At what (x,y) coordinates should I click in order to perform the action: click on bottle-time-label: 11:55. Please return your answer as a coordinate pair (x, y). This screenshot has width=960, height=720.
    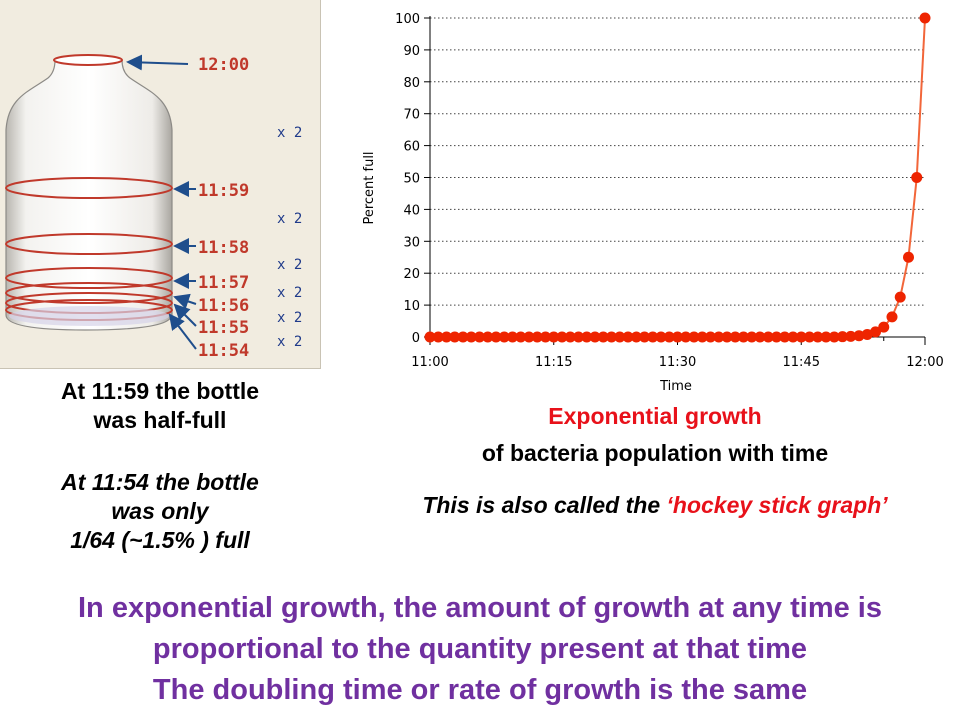
    Looking at the image, I should click on (223, 328).